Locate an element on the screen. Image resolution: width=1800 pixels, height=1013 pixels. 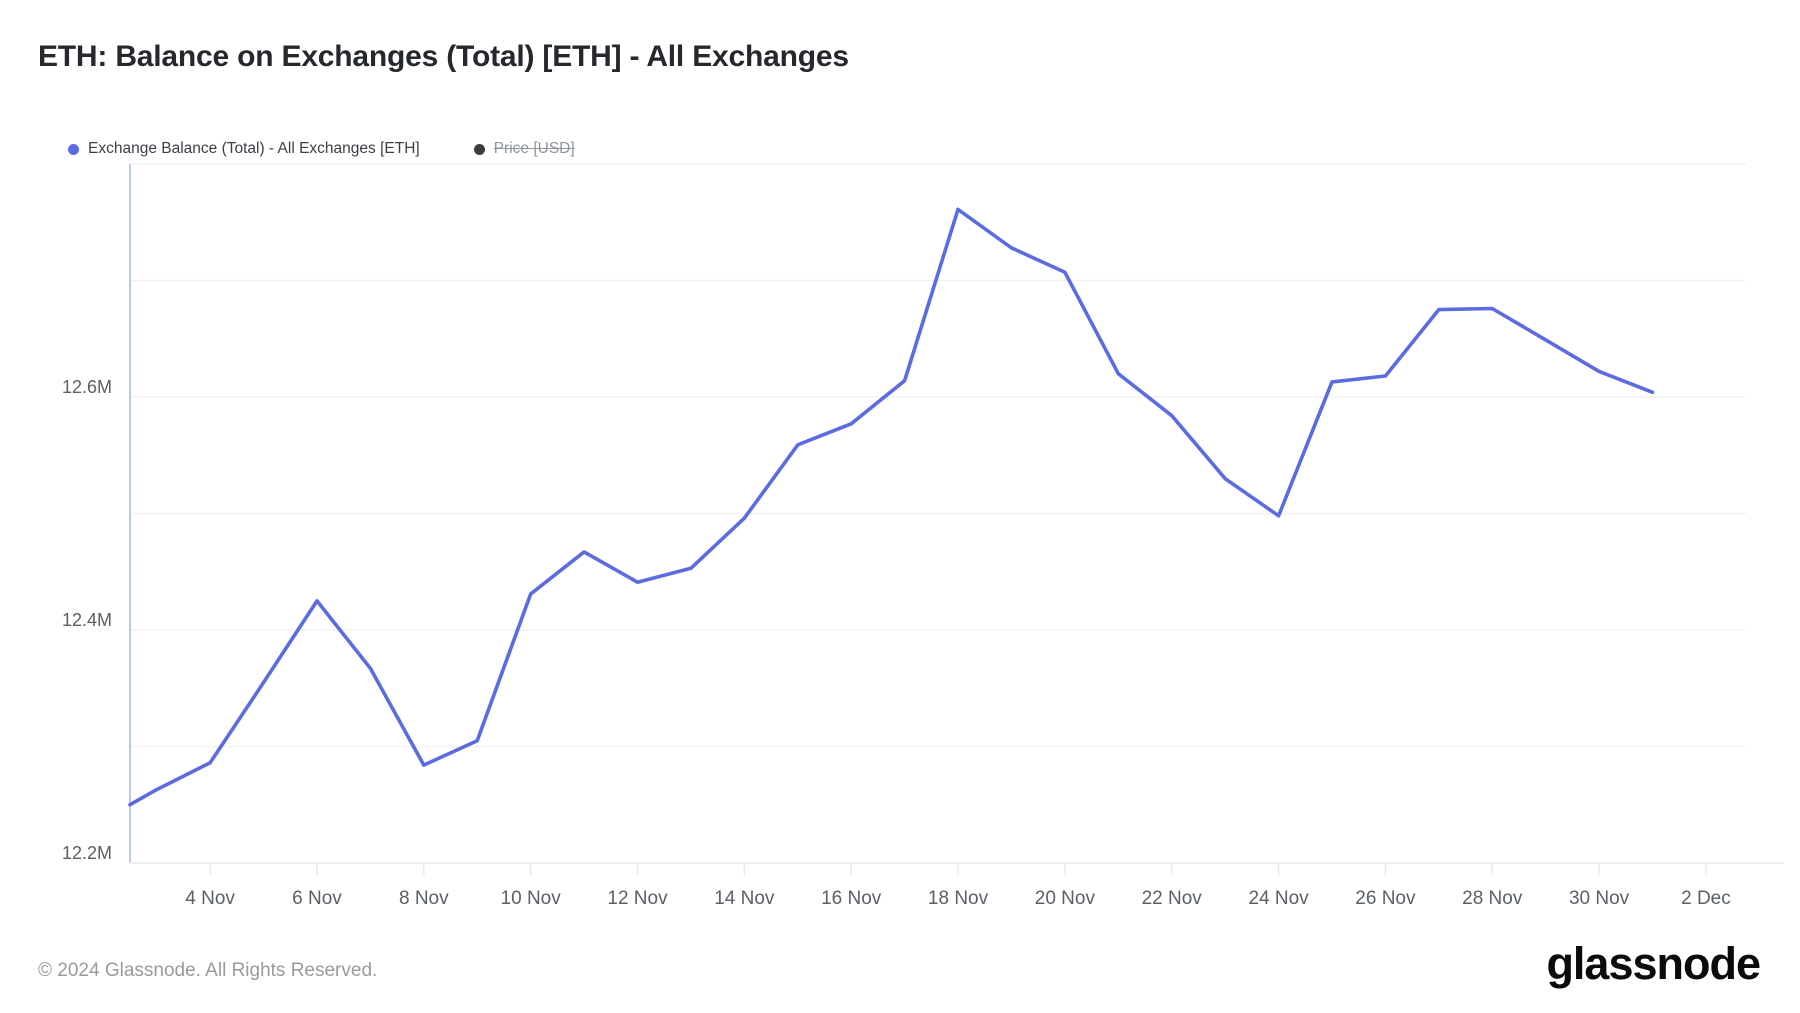
x-tick-label: 14 Nov is located at coordinates (744, 898).